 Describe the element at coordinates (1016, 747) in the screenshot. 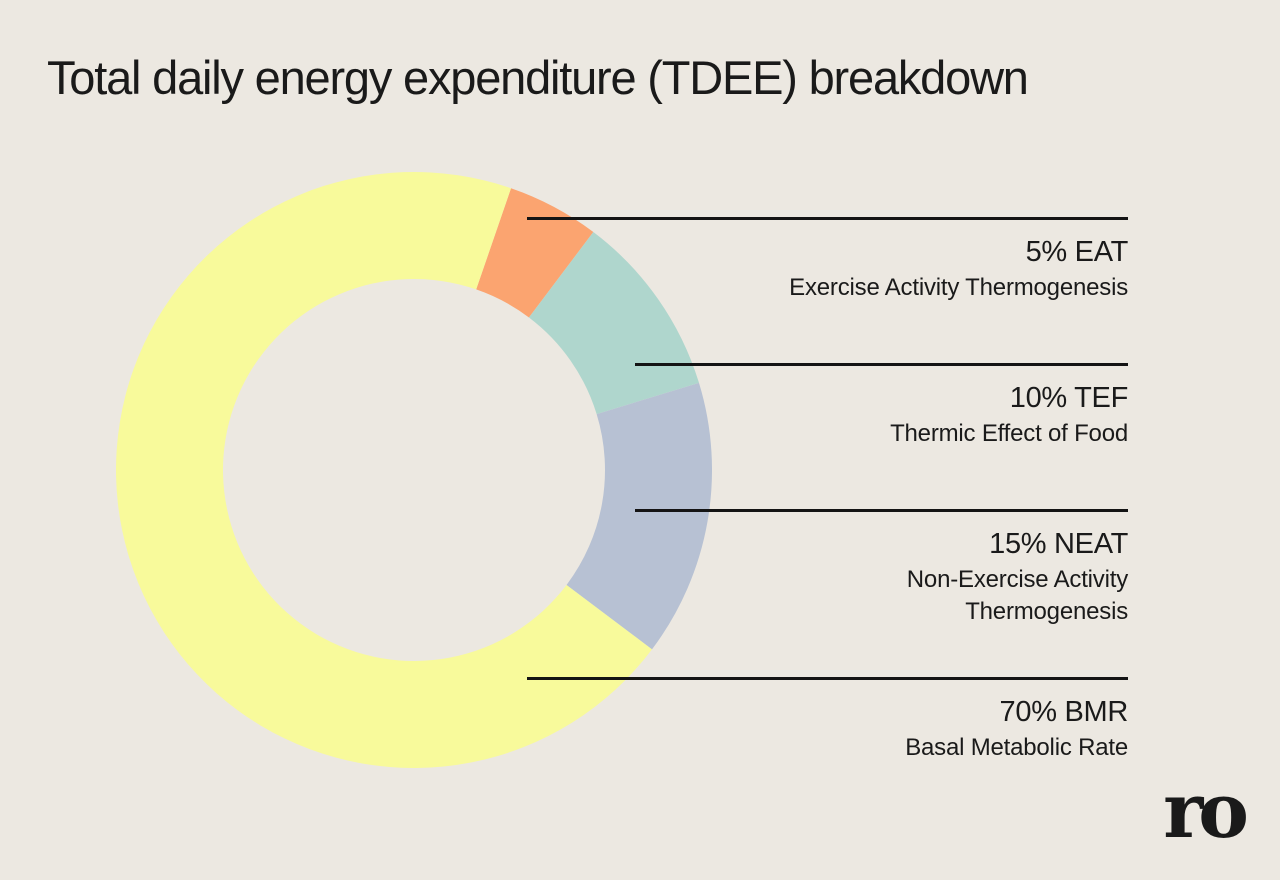

I see `callout-bmr-desc: Basal Metabolic Rate` at that location.